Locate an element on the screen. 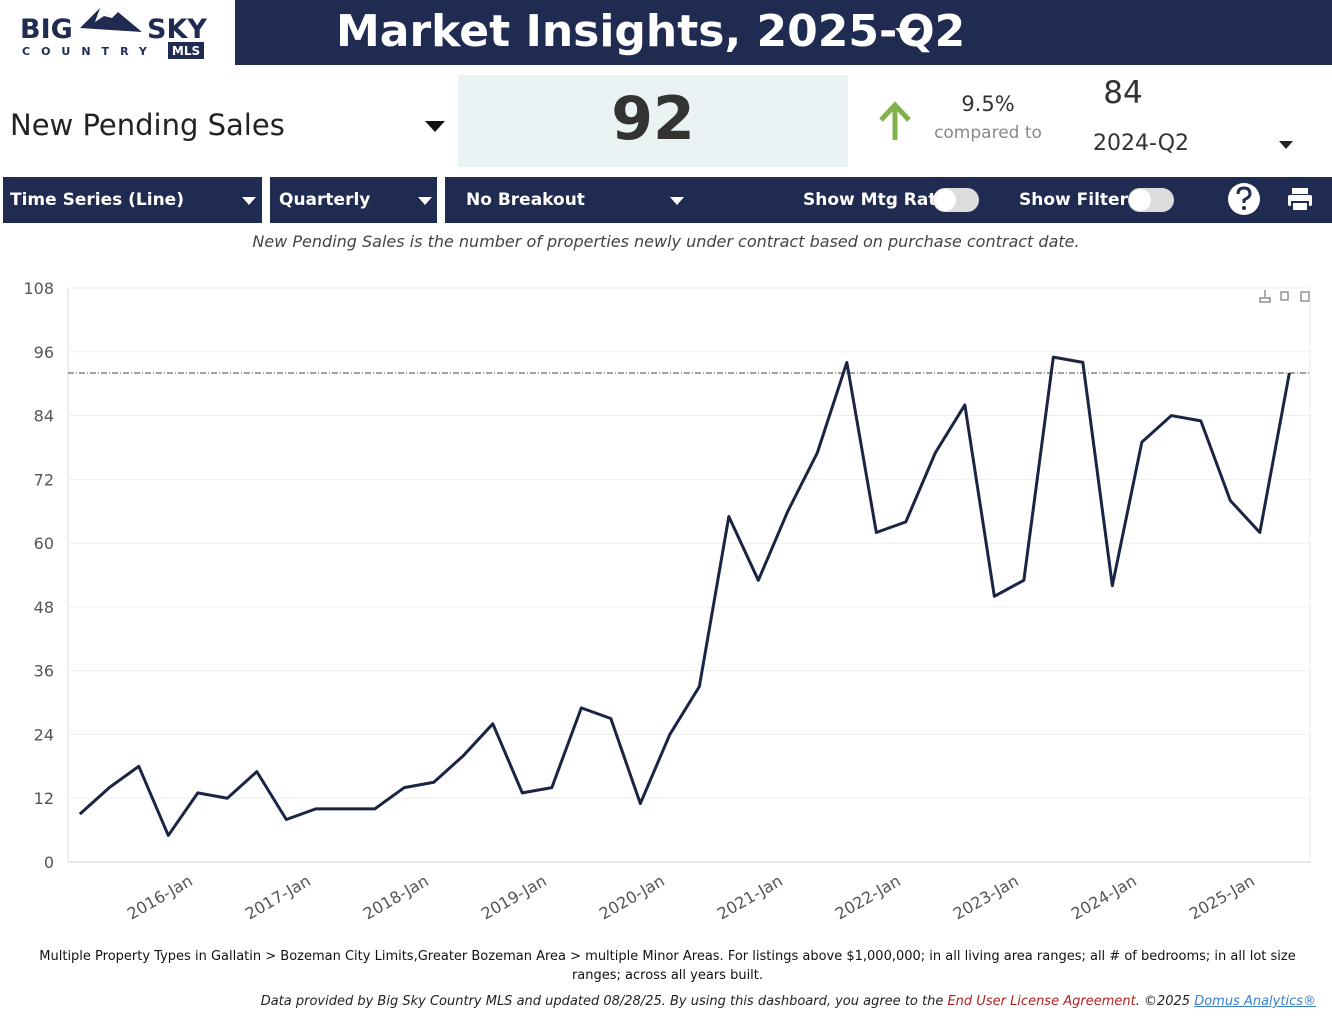 Image resolution: width=1332 pixels, height=1023 pixels. kpi-value: 92 is located at coordinates (653, 119).